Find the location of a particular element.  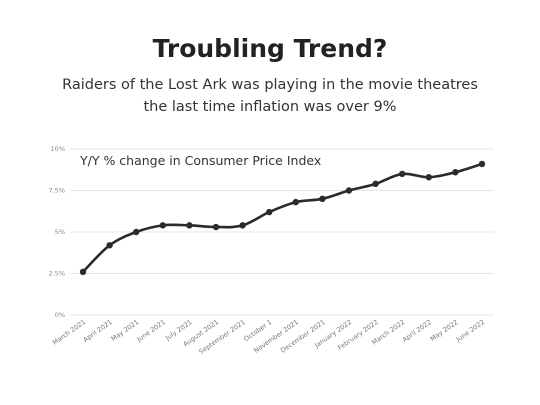

y-tick-label: 10% is located at coordinates (58, 149).